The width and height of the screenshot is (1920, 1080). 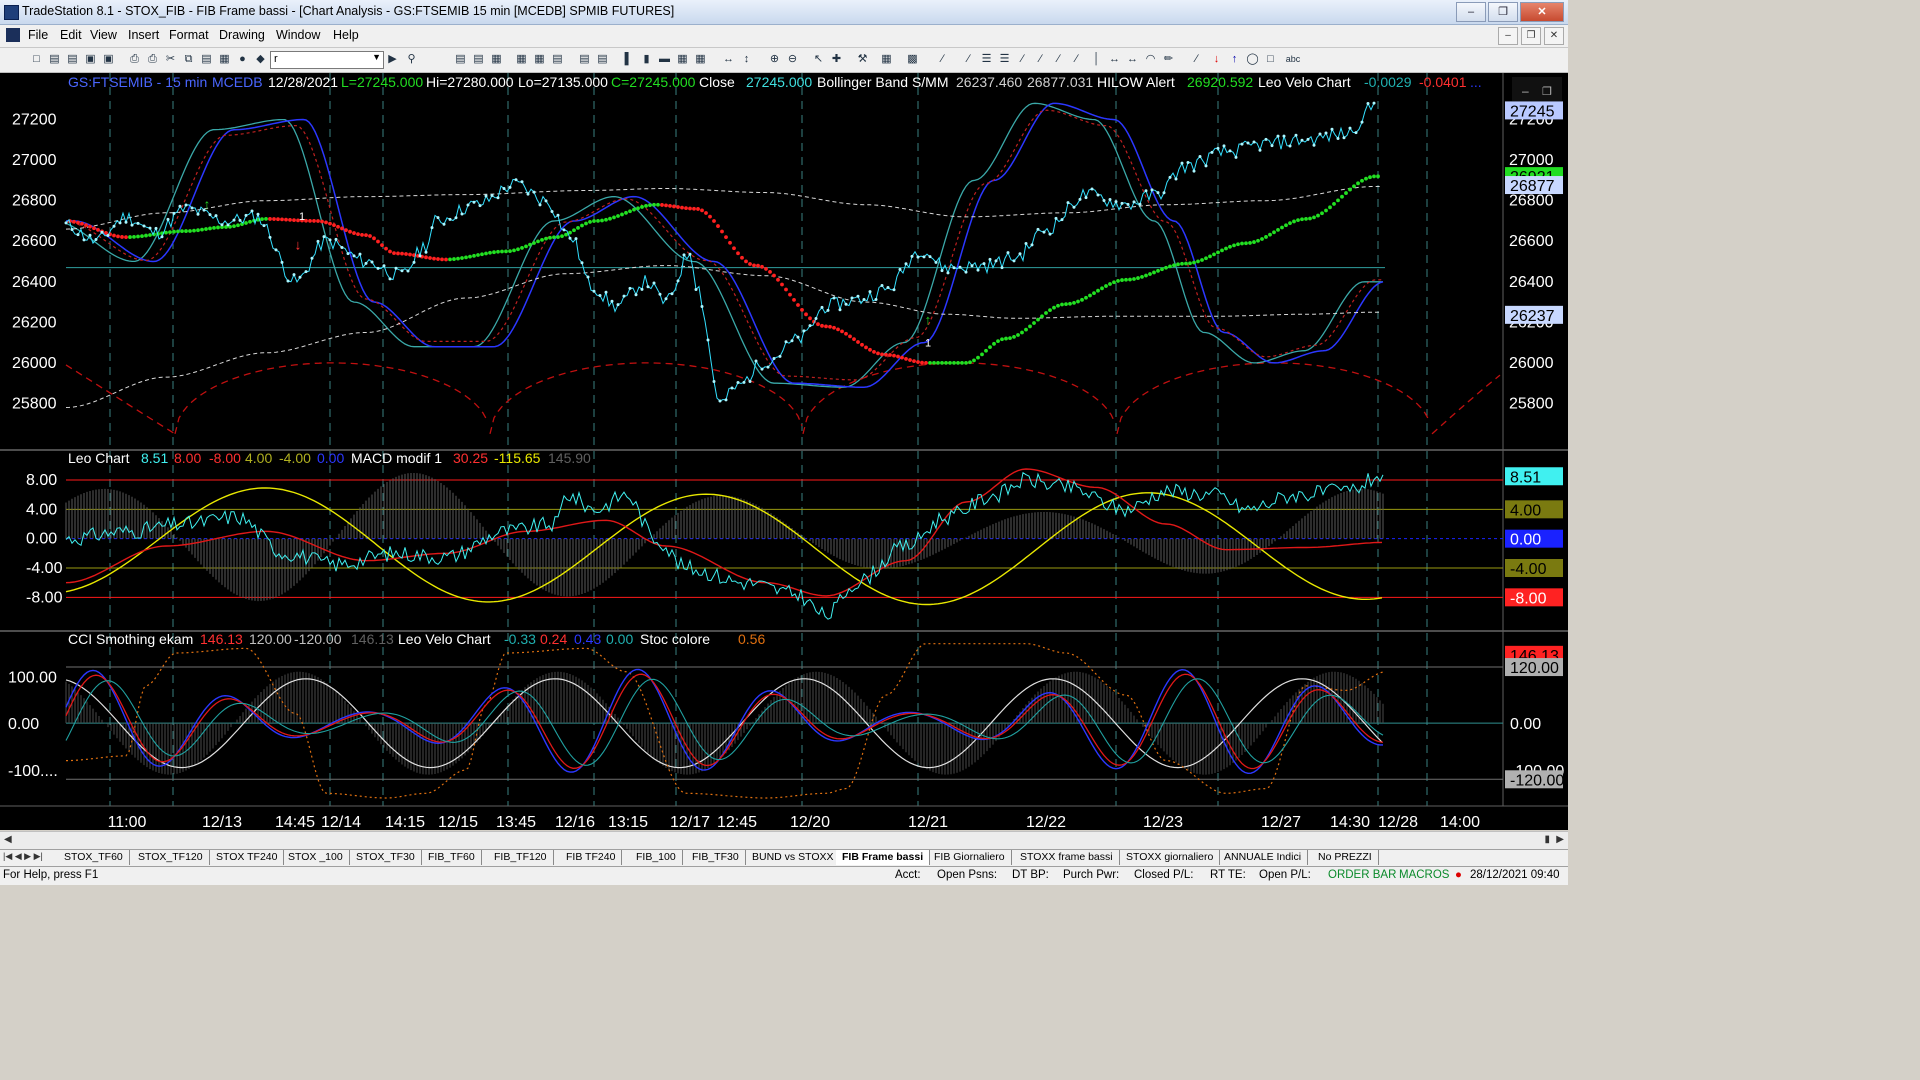 I want to click on tab-fib-giornaliero: FIB Giornaliero, so click(x=970, y=857).